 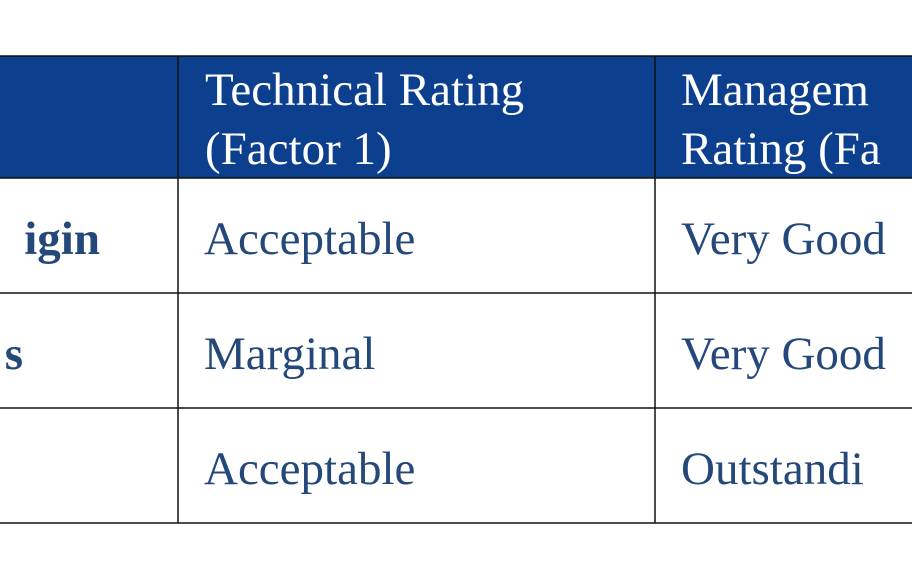 I want to click on header-text: Rating (Fa, so click(x=781, y=149).